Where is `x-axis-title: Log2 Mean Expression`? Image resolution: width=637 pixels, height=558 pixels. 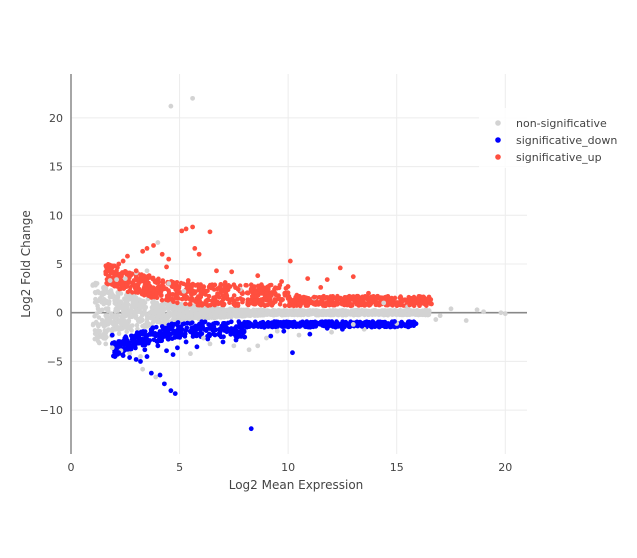 x-axis-title: Log2 Mean Expression is located at coordinates (296, 485).